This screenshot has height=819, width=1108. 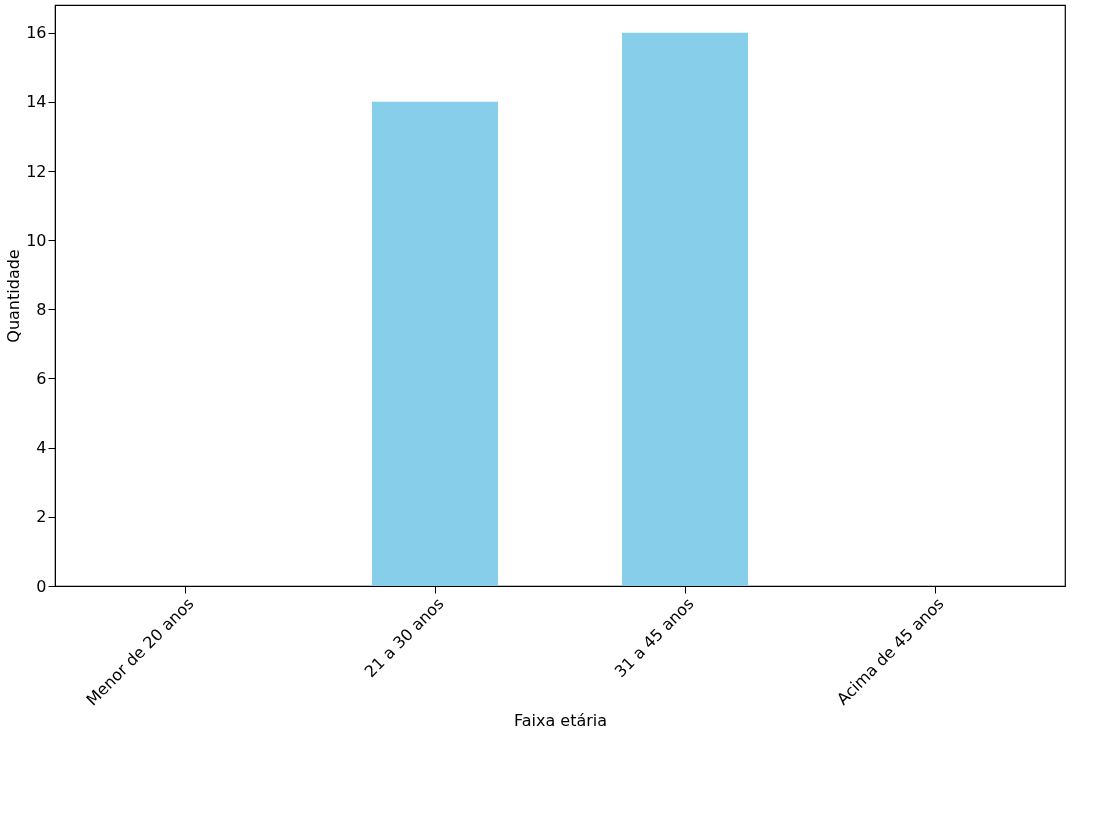 I want to click on y-tick-label: 8, so click(x=41, y=309).